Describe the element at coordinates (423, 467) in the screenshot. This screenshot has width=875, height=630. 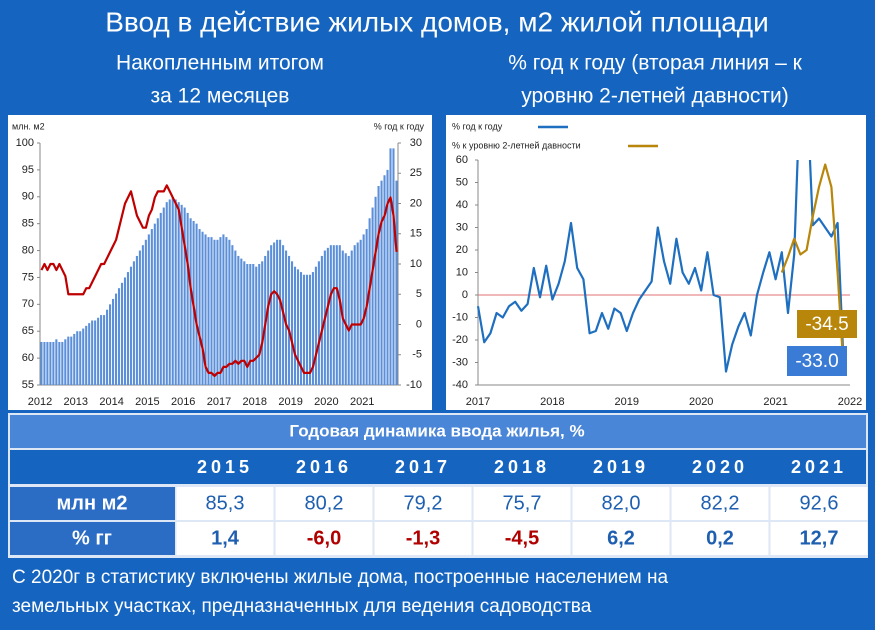
I see `column-header: 2017` at that location.